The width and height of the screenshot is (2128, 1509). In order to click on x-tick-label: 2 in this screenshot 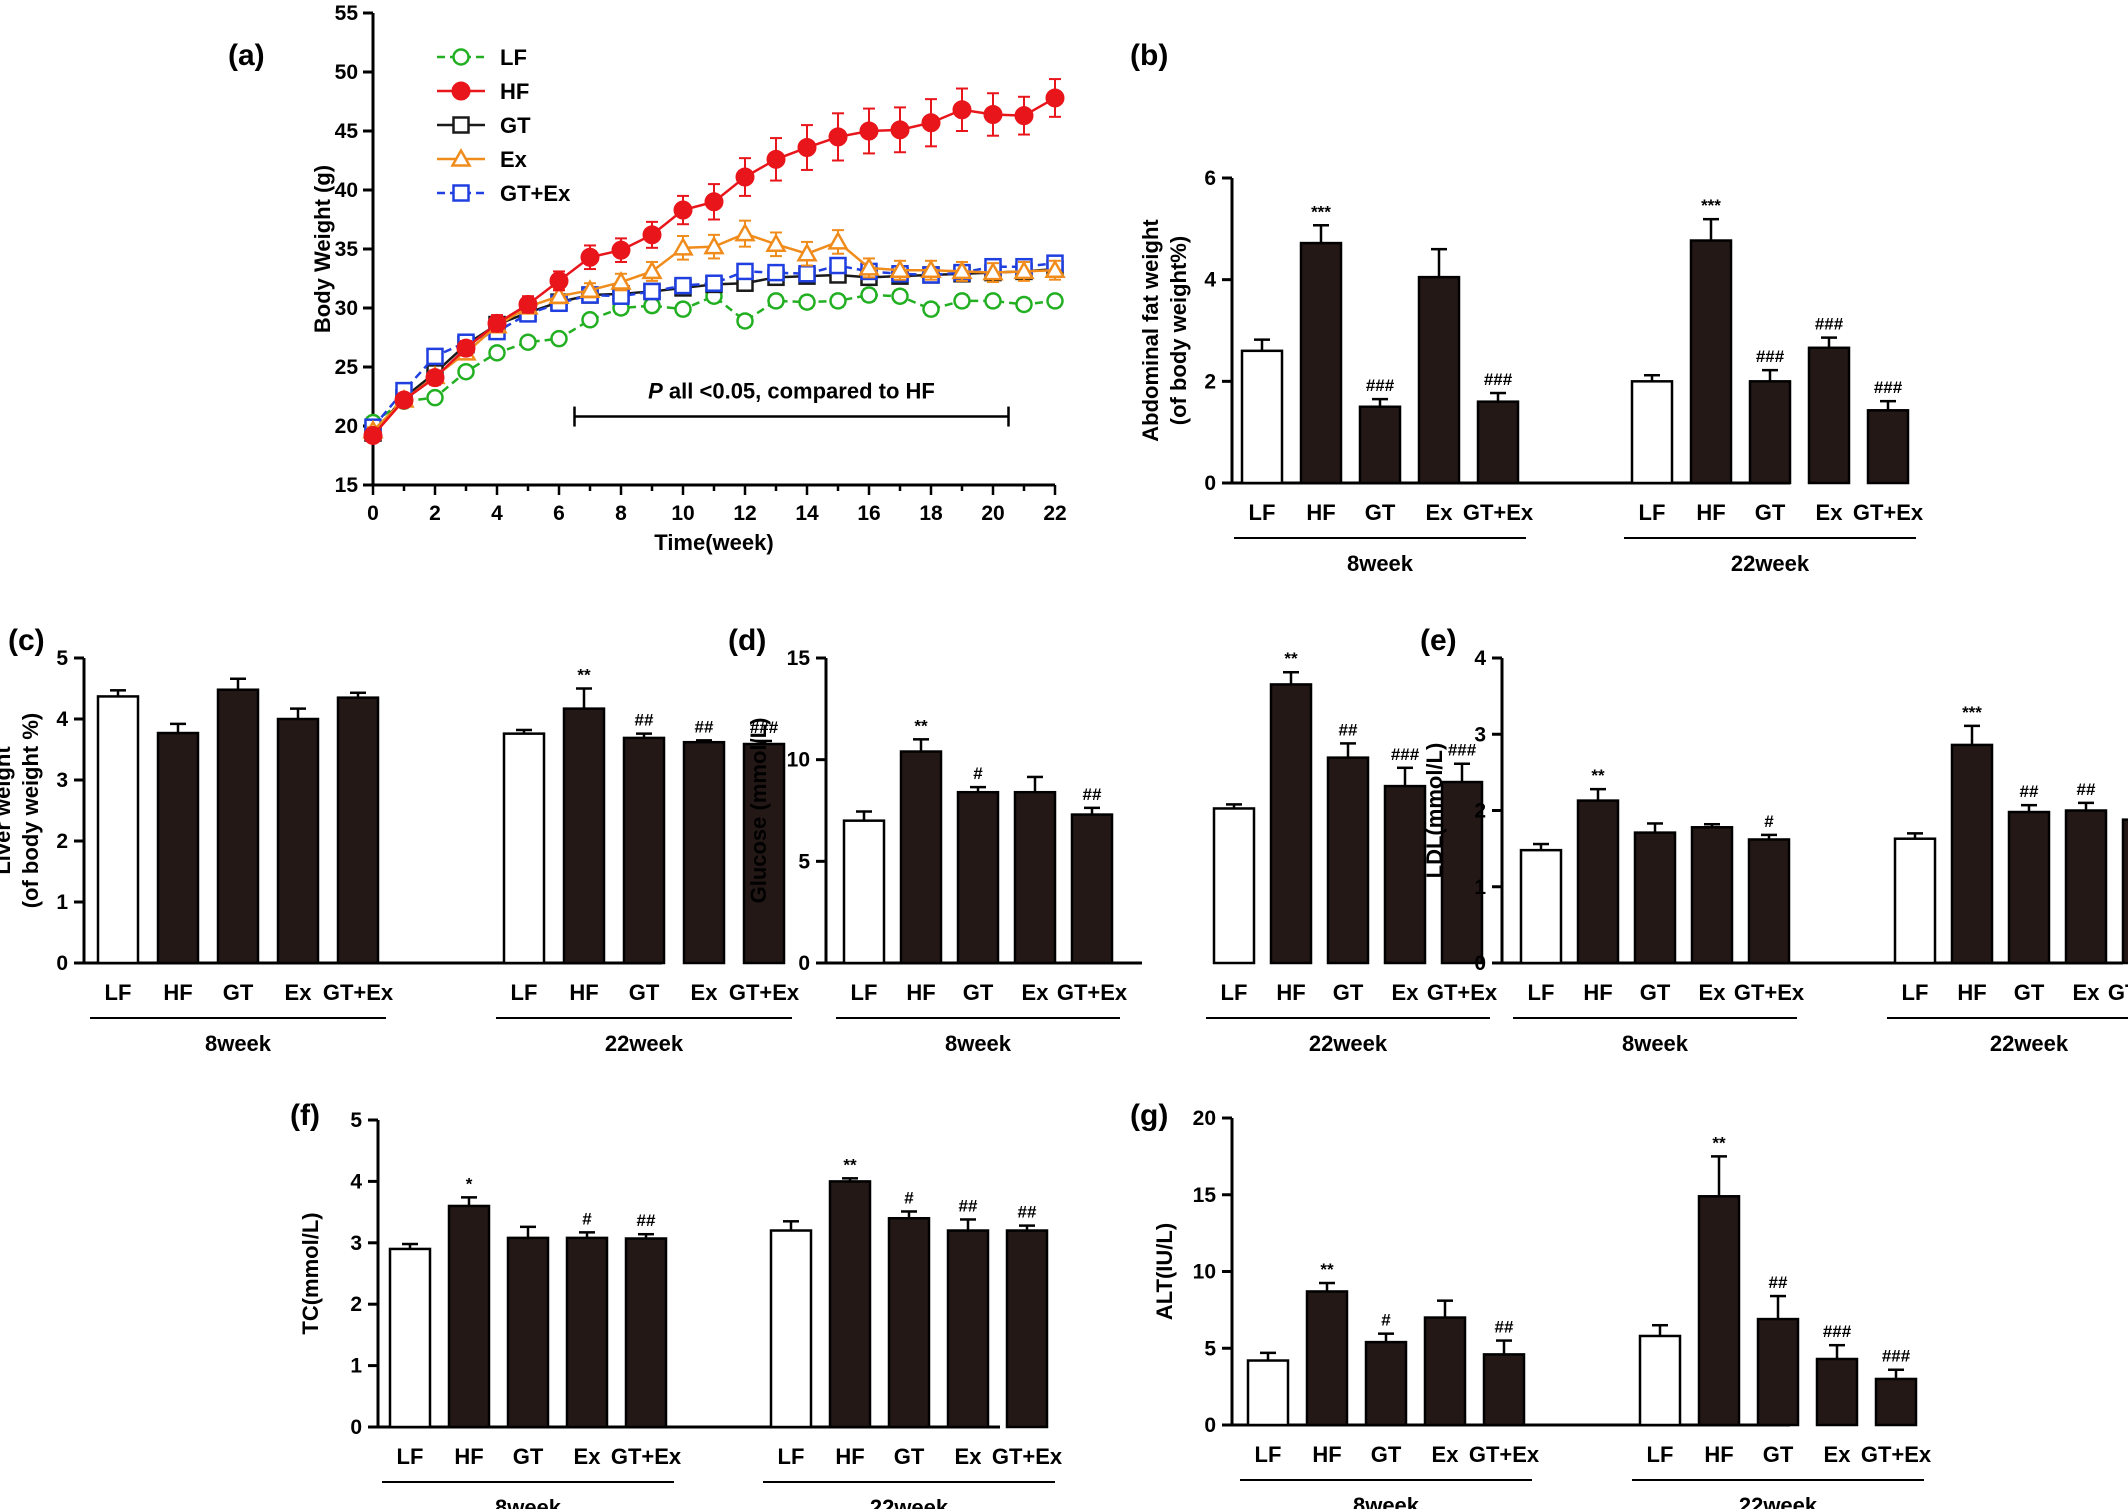, I will do `click(435, 513)`.